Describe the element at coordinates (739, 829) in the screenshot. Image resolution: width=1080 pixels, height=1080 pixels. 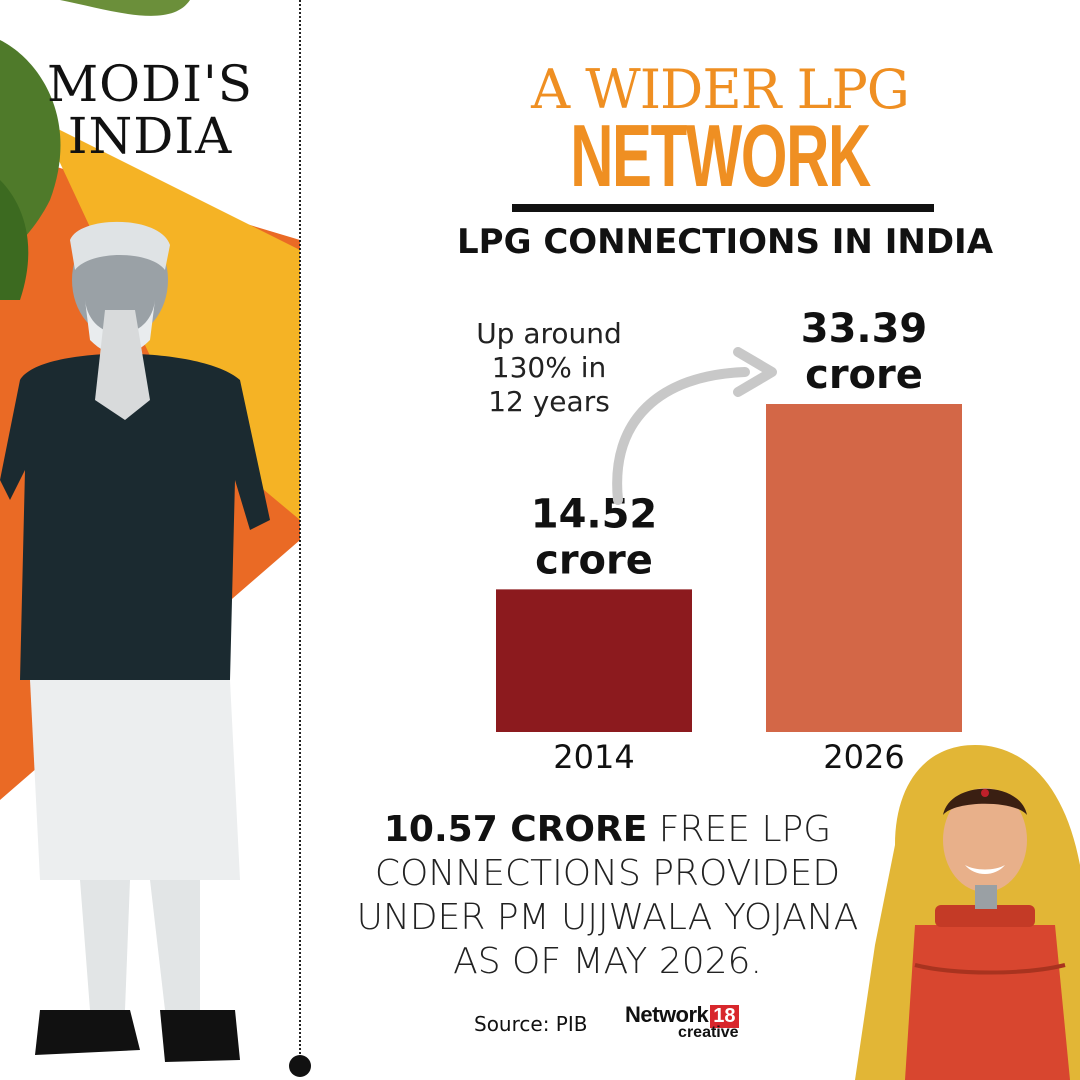
I see `footer-line1-rest: FREE LPG` at that location.